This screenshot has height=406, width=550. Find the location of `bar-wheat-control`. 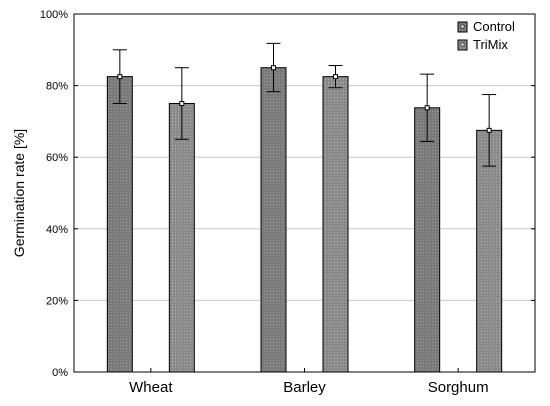

bar-wheat-control is located at coordinates (119, 224).